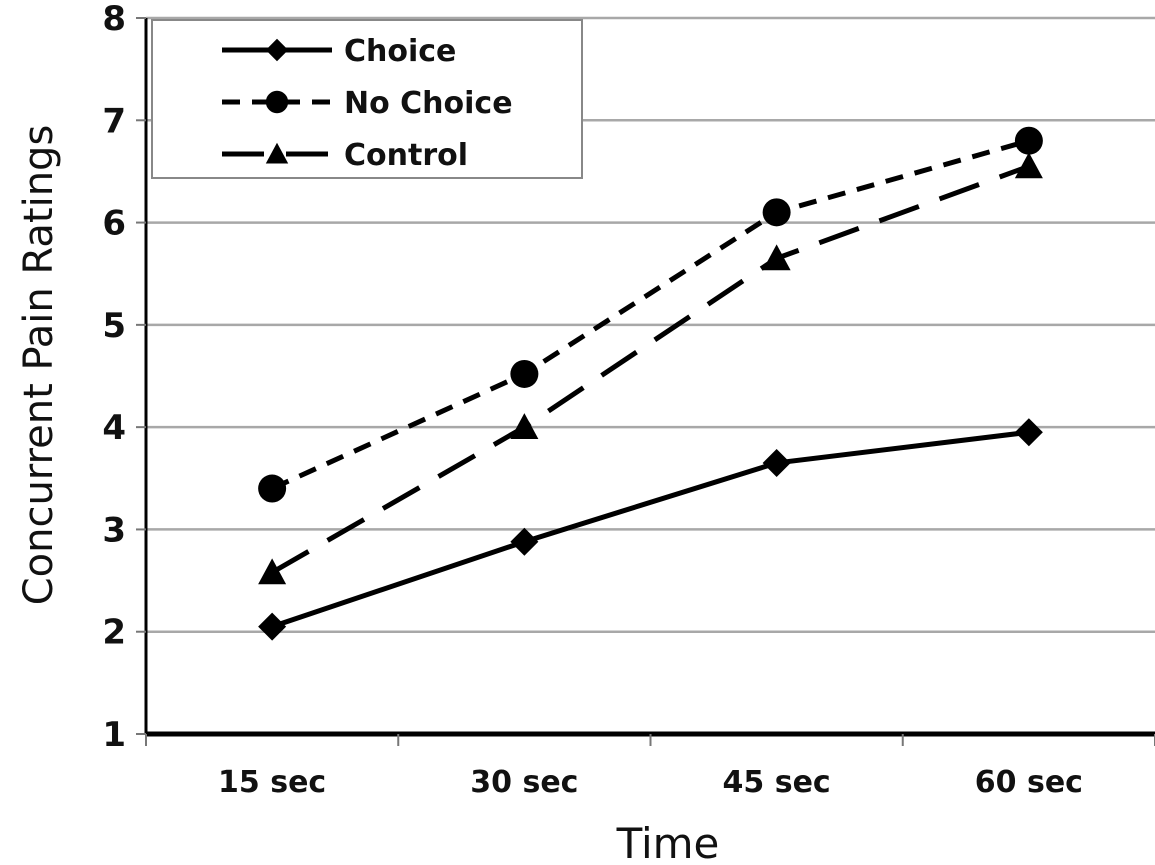 This screenshot has width=1155, height=865. I want to click on legend: Choice No Choice Control, so click(367, 99).